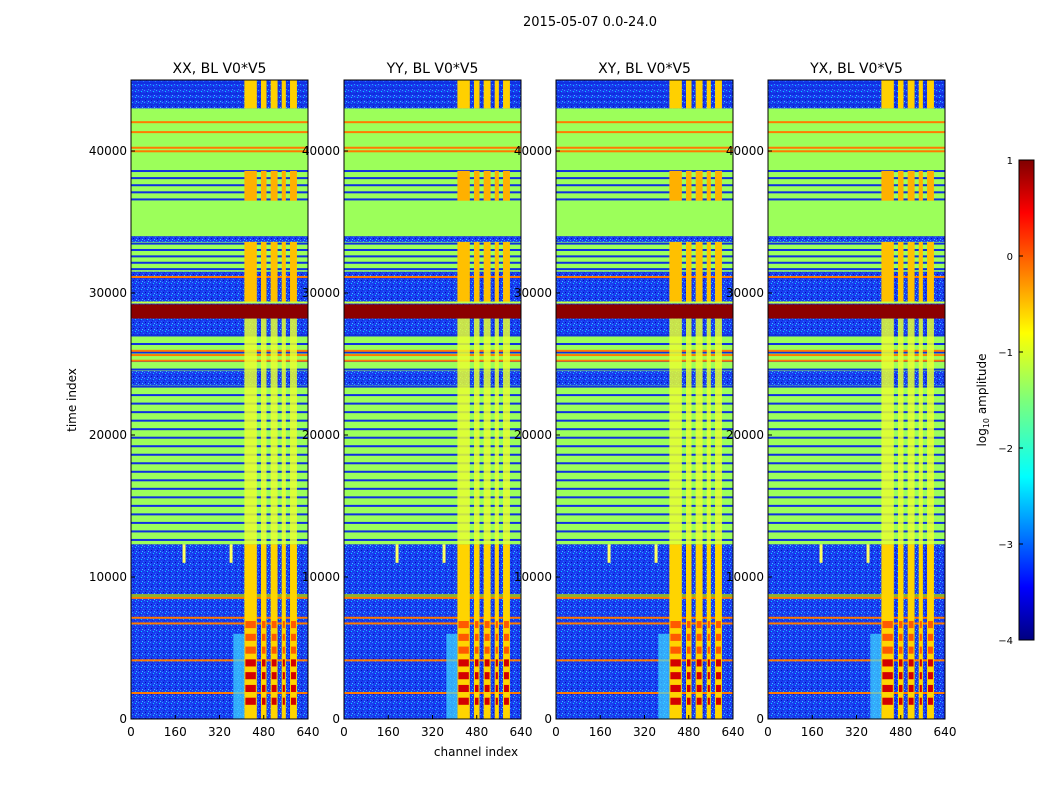 The height and width of the screenshot is (800, 1050). I want to click on colorbar-tick-label: 0, so click(1010, 257).